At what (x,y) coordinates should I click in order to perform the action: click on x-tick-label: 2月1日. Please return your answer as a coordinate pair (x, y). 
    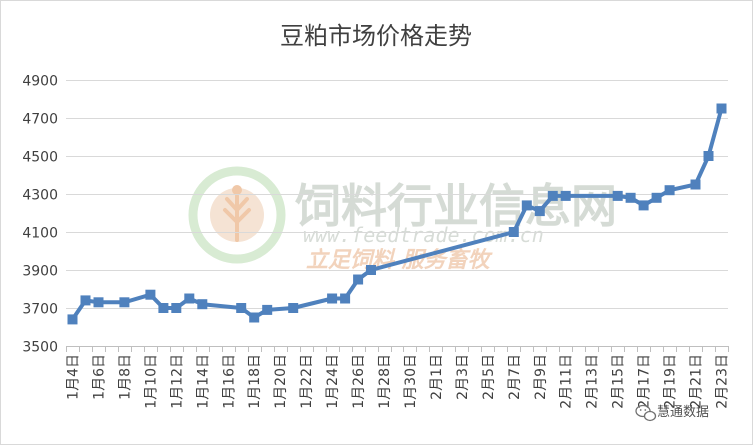
    Looking at the image, I should click on (437, 377).